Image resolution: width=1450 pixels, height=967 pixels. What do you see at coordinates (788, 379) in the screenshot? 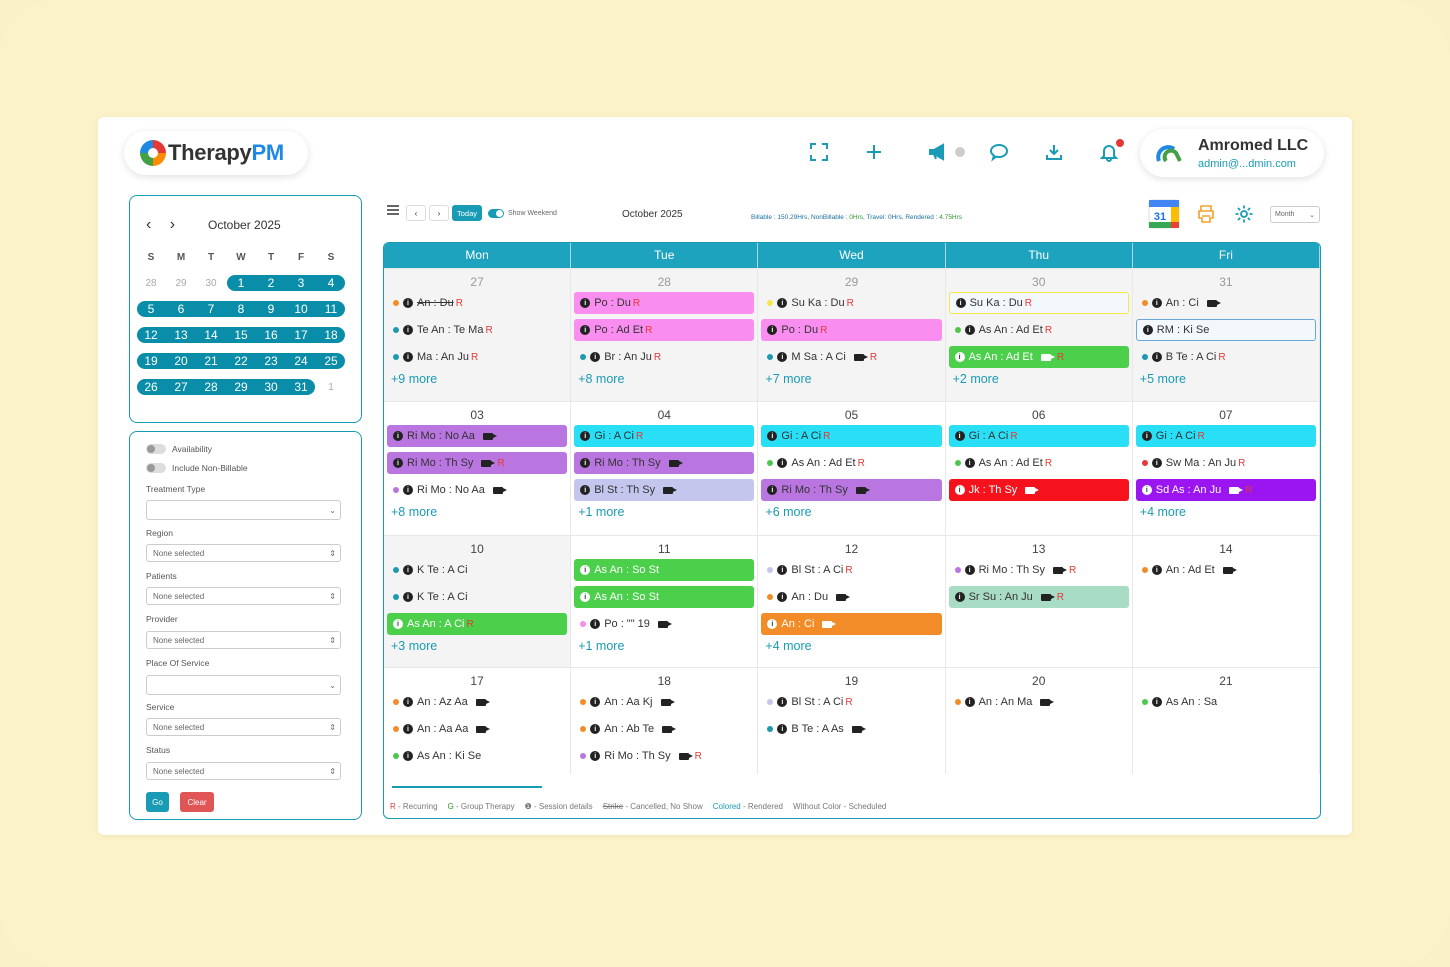
I see `more-events-link: +7 more` at bounding box center [788, 379].